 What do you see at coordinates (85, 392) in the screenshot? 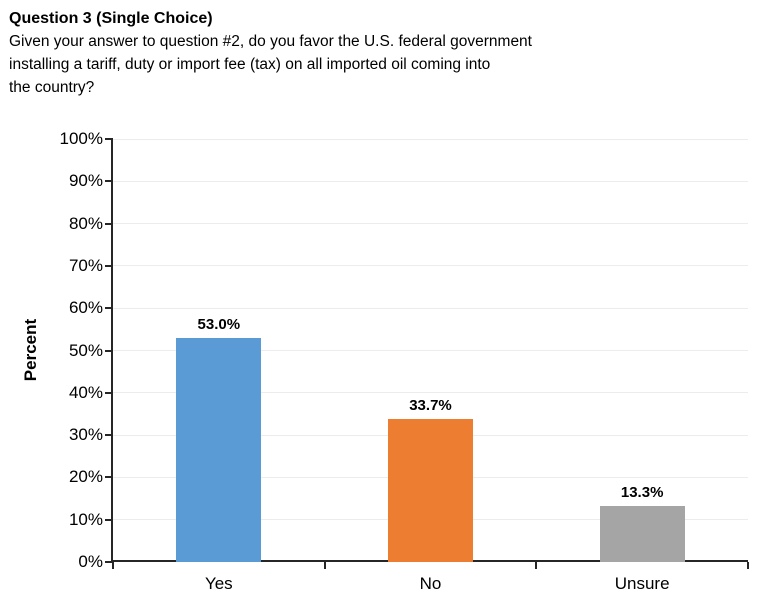
I see `y-axis-tick-label: 40%` at bounding box center [85, 392].